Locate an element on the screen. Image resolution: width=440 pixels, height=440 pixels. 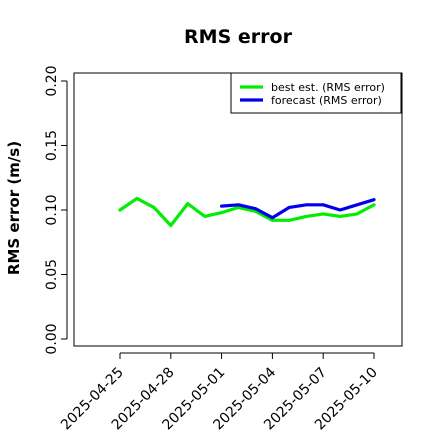
y-tick-label-4: 0.20 is located at coordinates (52, 80).